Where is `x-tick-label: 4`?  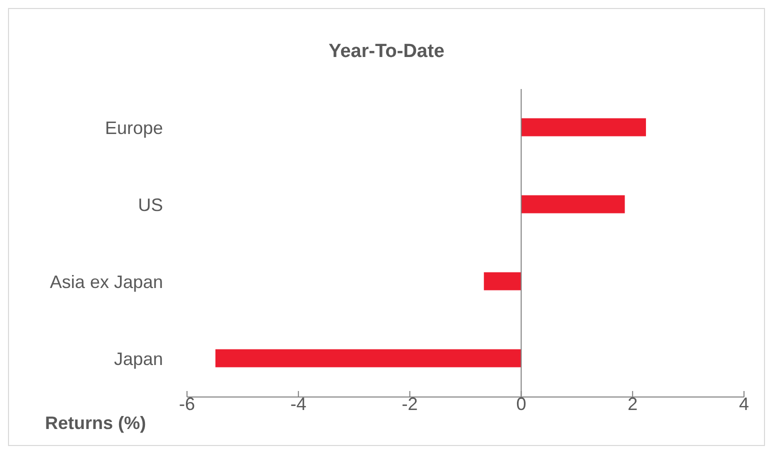
x-tick-label: 4 is located at coordinates (744, 404).